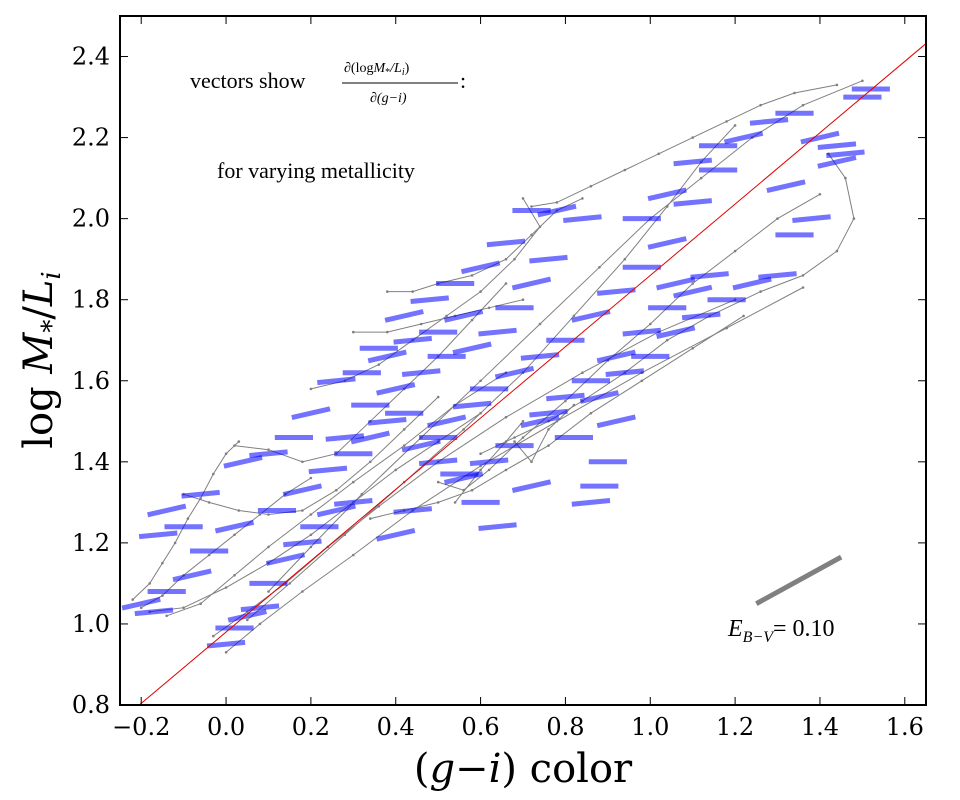 The image size is (960, 800). Describe the element at coordinates (396, 727) in the screenshot. I see `x-tick-label: 0.4` at that location.